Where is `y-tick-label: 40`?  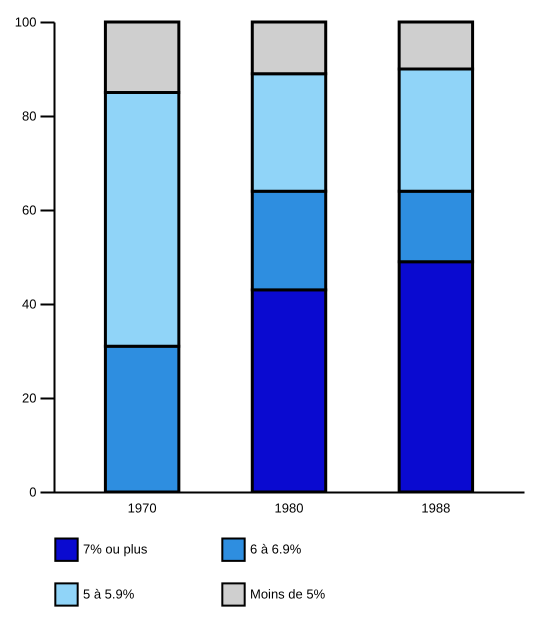 y-tick-label: 40 is located at coordinates (29, 304).